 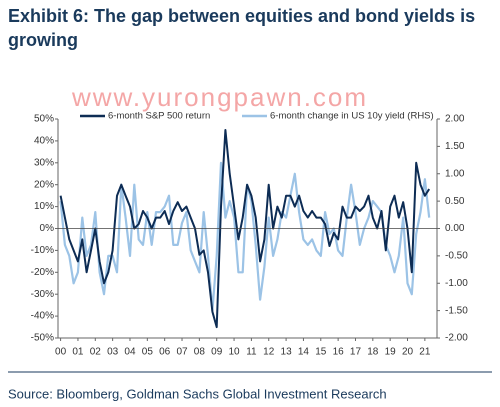 I want to click on x-tick-label: 02, so click(x=96, y=352).